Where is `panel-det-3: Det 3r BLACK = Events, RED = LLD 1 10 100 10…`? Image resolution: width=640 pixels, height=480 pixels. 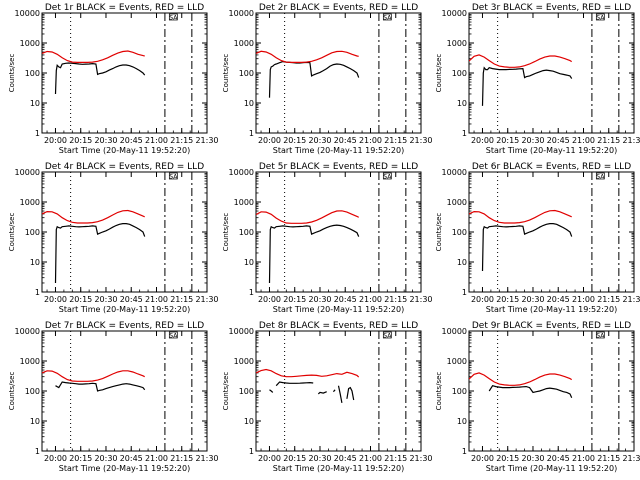 panel-det-3: Det 3r BLACK = Events, RED = LLD 1 10 100 10… is located at coordinates (537, 79).